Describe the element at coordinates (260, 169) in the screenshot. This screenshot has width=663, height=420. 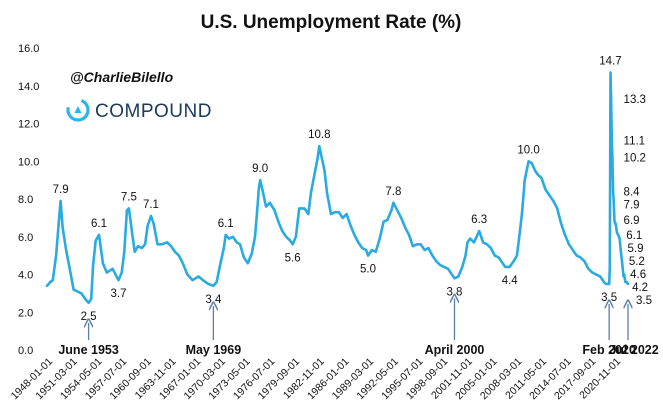
I see `data-label: 9.0` at that location.